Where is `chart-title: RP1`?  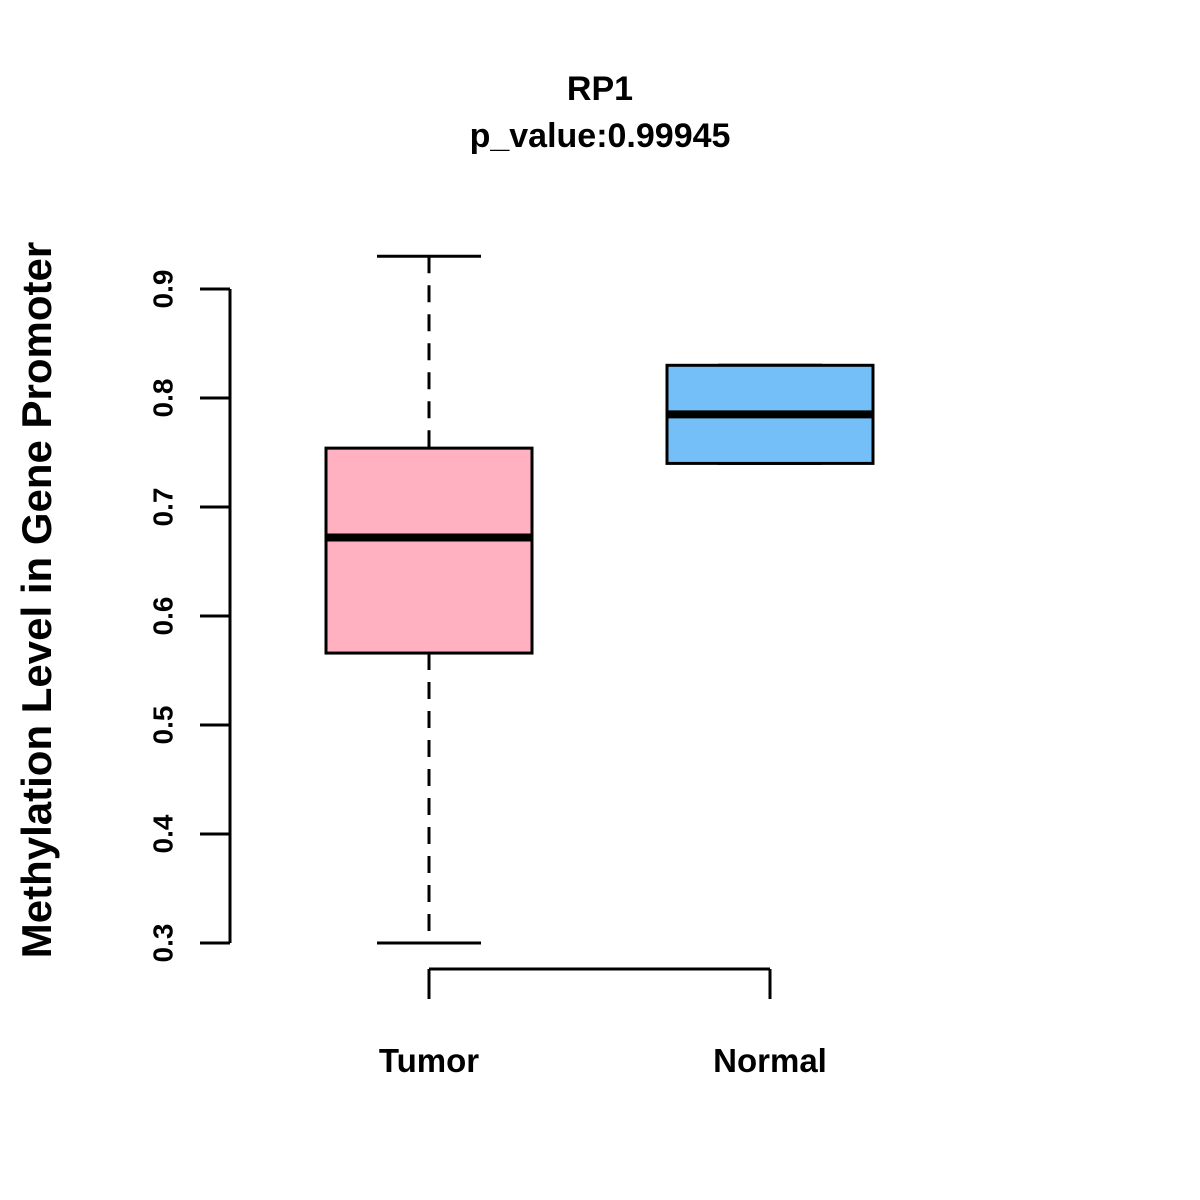 chart-title: RP1 is located at coordinates (600, 89).